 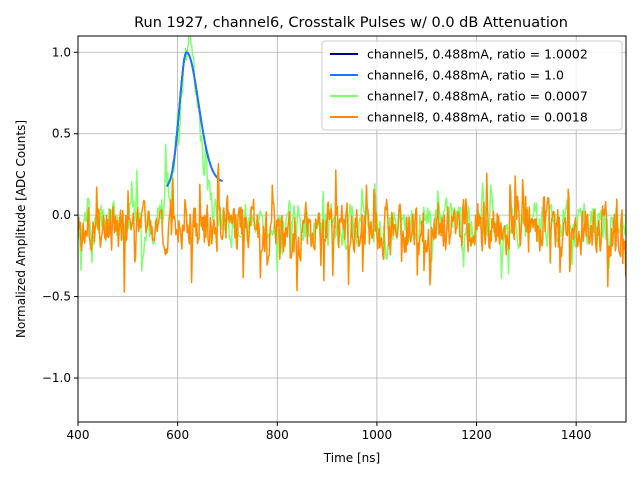 What do you see at coordinates (377, 435) in the screenshot?
I see `x-tick-label: 1000` at bounding box center [377, 435].